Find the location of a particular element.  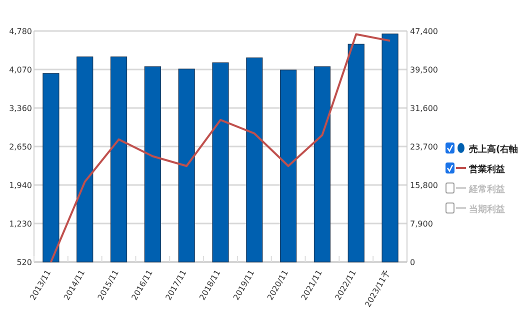

y-tick-label: 4,070 is located at coordinates (20, 70).